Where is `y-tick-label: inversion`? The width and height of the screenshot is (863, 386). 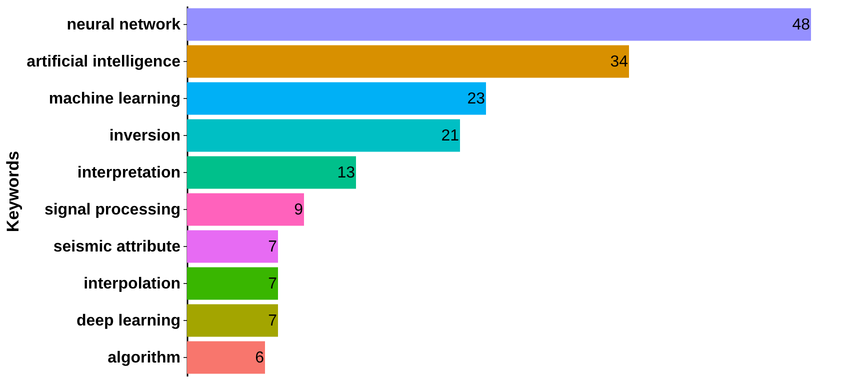
y-tick-label: inversion is located at coordinates (144, 136).